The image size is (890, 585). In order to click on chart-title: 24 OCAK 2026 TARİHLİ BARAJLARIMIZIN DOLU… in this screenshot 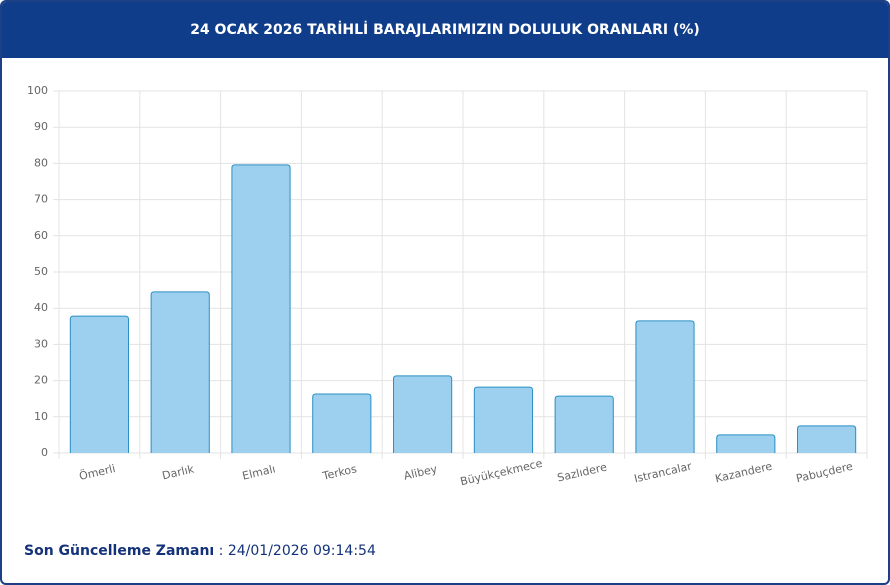, I will do `click(445, 30)`.